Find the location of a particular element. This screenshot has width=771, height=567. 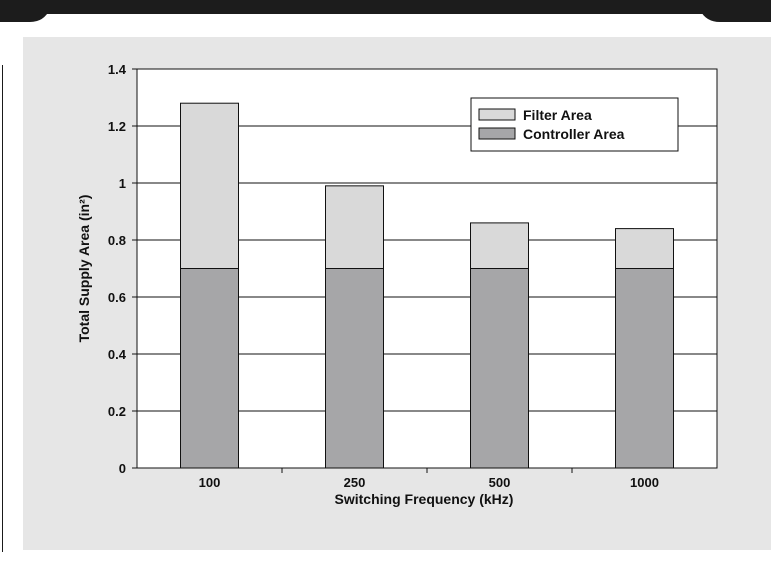

y-tick-label: 0.8 is located at coordinates (117, 240).